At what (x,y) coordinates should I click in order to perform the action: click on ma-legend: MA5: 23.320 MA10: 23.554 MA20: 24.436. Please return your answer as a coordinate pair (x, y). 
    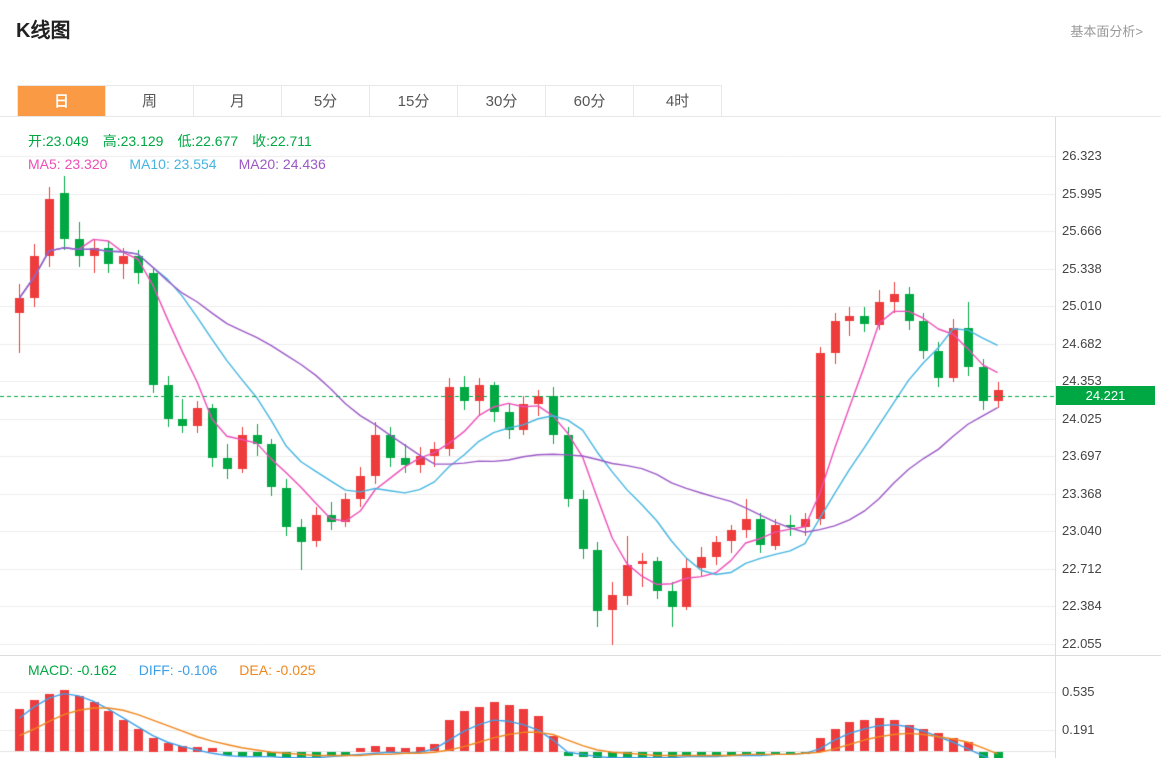
    Looking at the image, I should click on (188, 164).